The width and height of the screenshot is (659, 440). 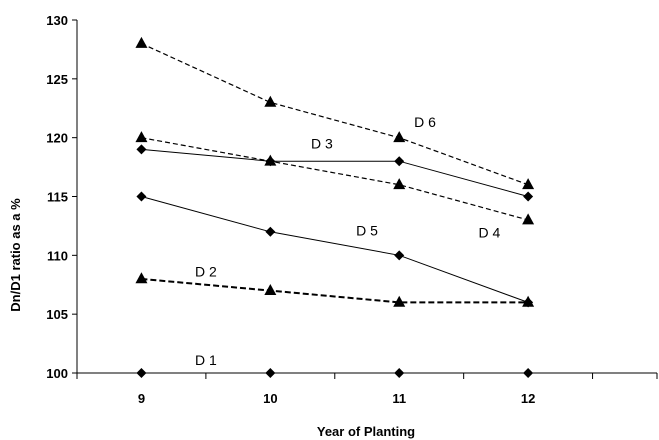 What do you see at coordinates (490, 233) in the screenshot?
I see `series-label-d4: D 4` at bounding box center [490, 233].